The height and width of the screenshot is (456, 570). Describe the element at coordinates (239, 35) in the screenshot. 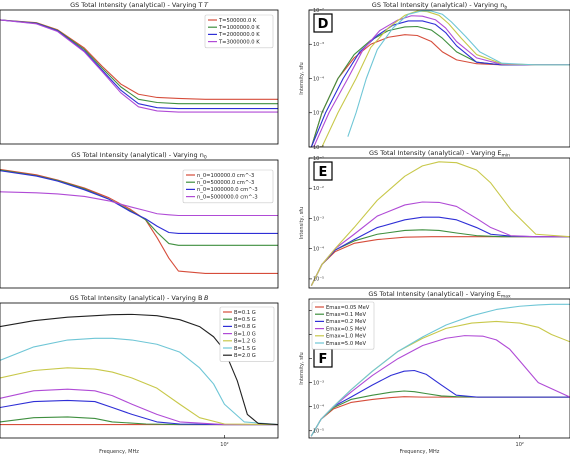

I see `legend-entry: T=2000000.0 K` at that location.